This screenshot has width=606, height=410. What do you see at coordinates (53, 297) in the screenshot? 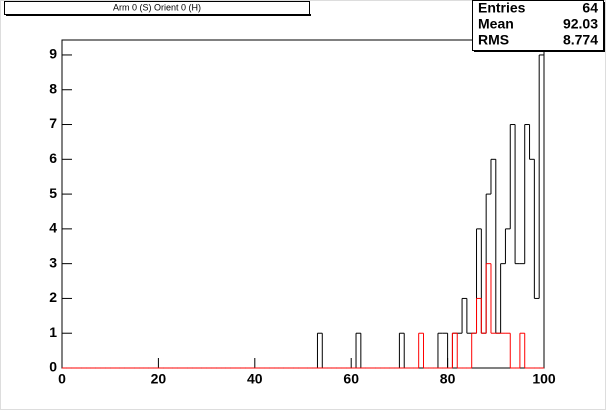
I see `y-tick-label: 2` at bounding box center [53, 297].